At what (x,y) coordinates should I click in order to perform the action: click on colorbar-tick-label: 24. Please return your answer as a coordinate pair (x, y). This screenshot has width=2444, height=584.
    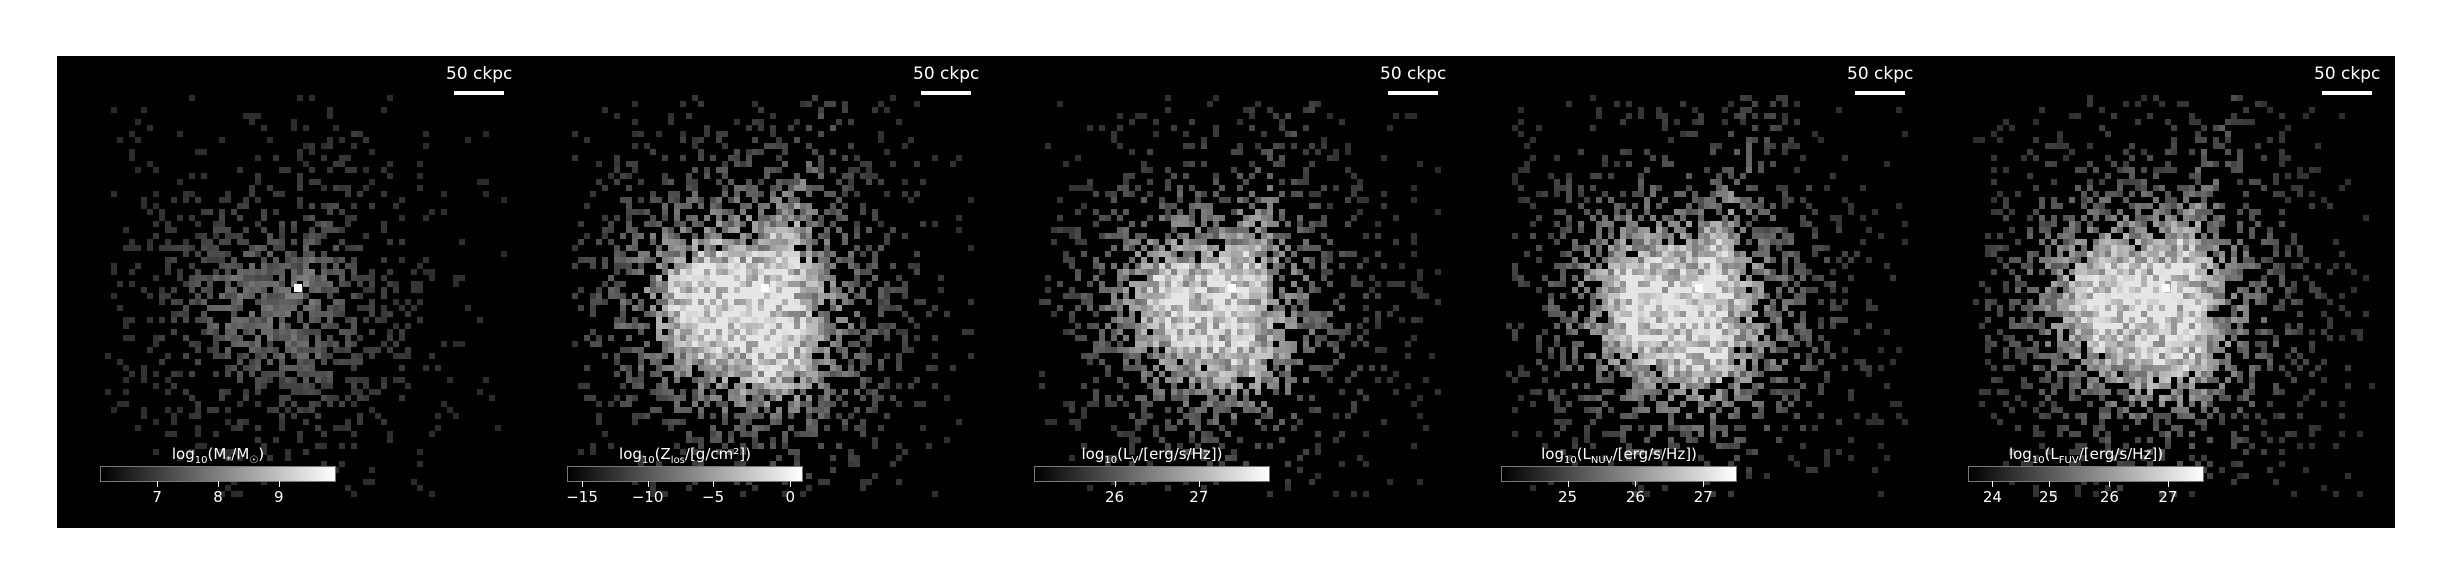
    Looking at the image, I should click on (1992, 497).